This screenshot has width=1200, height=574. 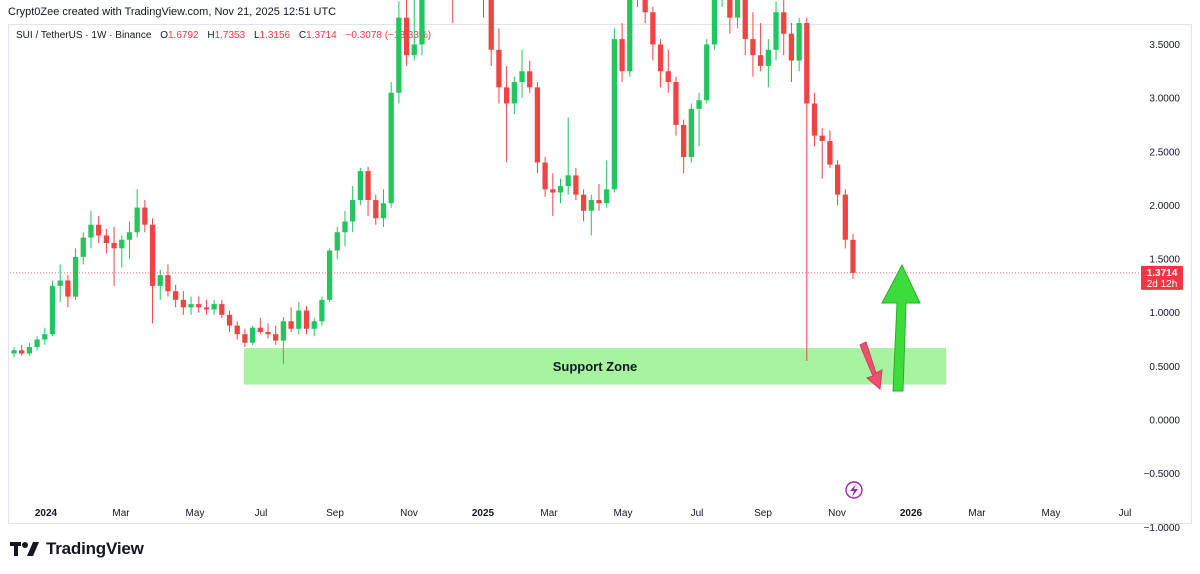 What do you see at coordinates (84, 35) in the screenshot?
I see `symbol-label: SUI / TetherUS · 1W · Binance` at bounding box center [84, 35].